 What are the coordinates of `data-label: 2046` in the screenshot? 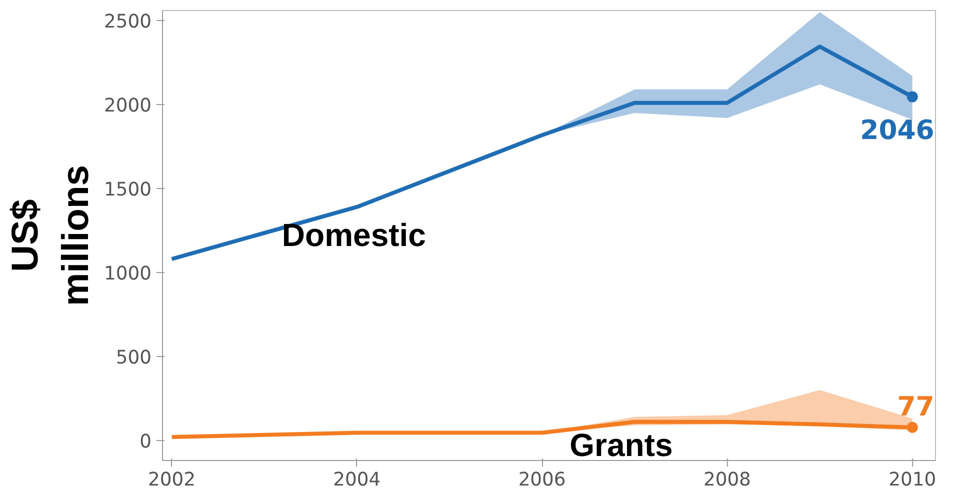 It's located at (897, 130).